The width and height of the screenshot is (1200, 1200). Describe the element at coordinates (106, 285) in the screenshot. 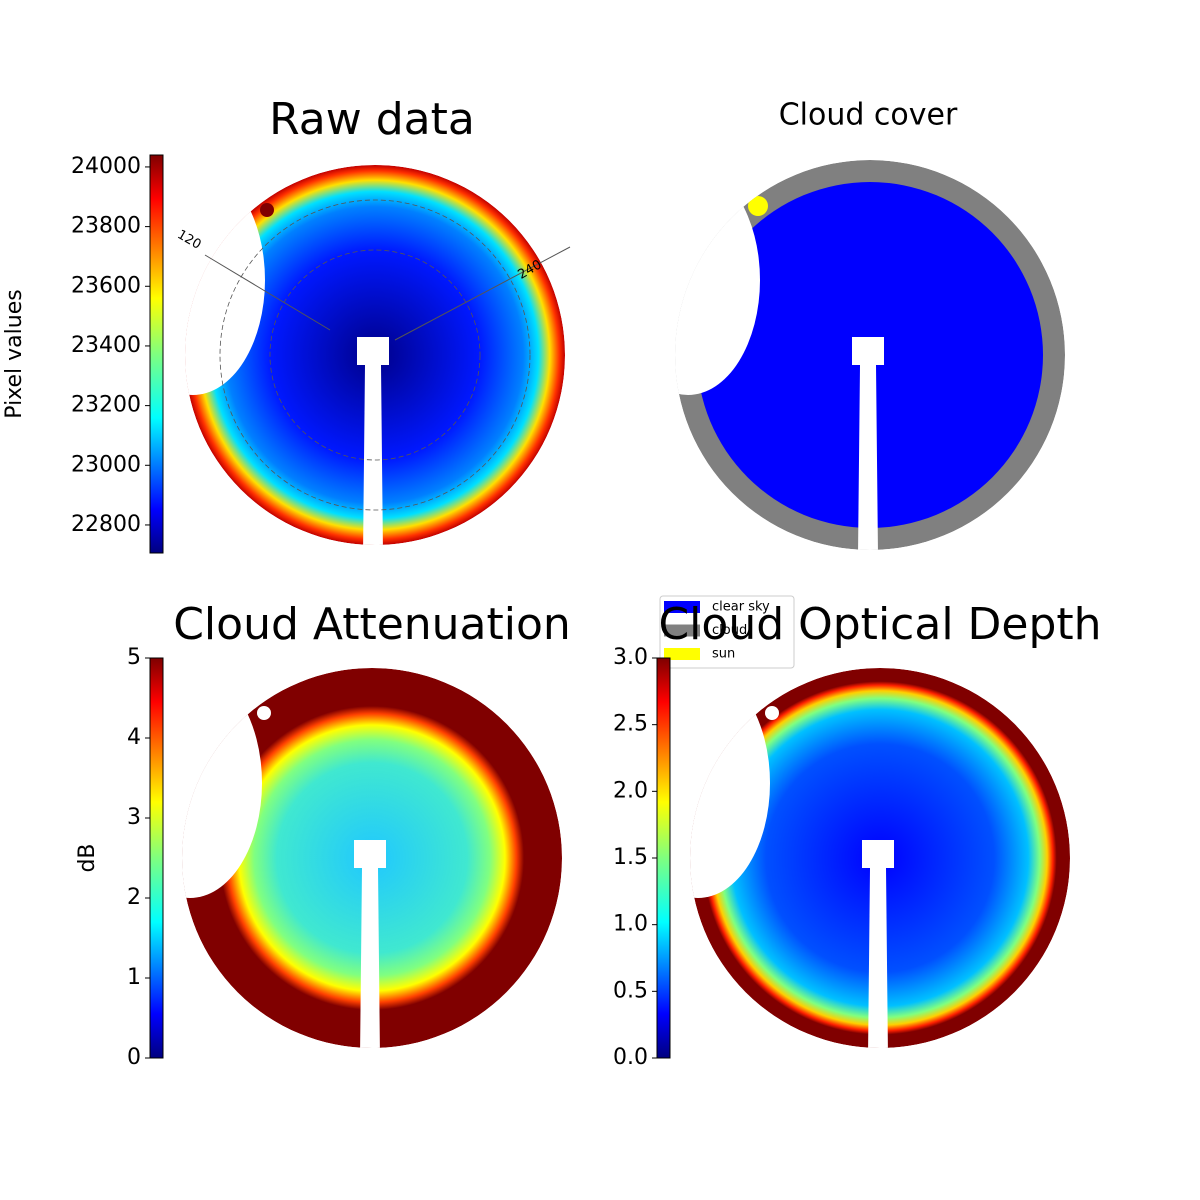

I see `colorbar-tick-label: 23600` at that location.